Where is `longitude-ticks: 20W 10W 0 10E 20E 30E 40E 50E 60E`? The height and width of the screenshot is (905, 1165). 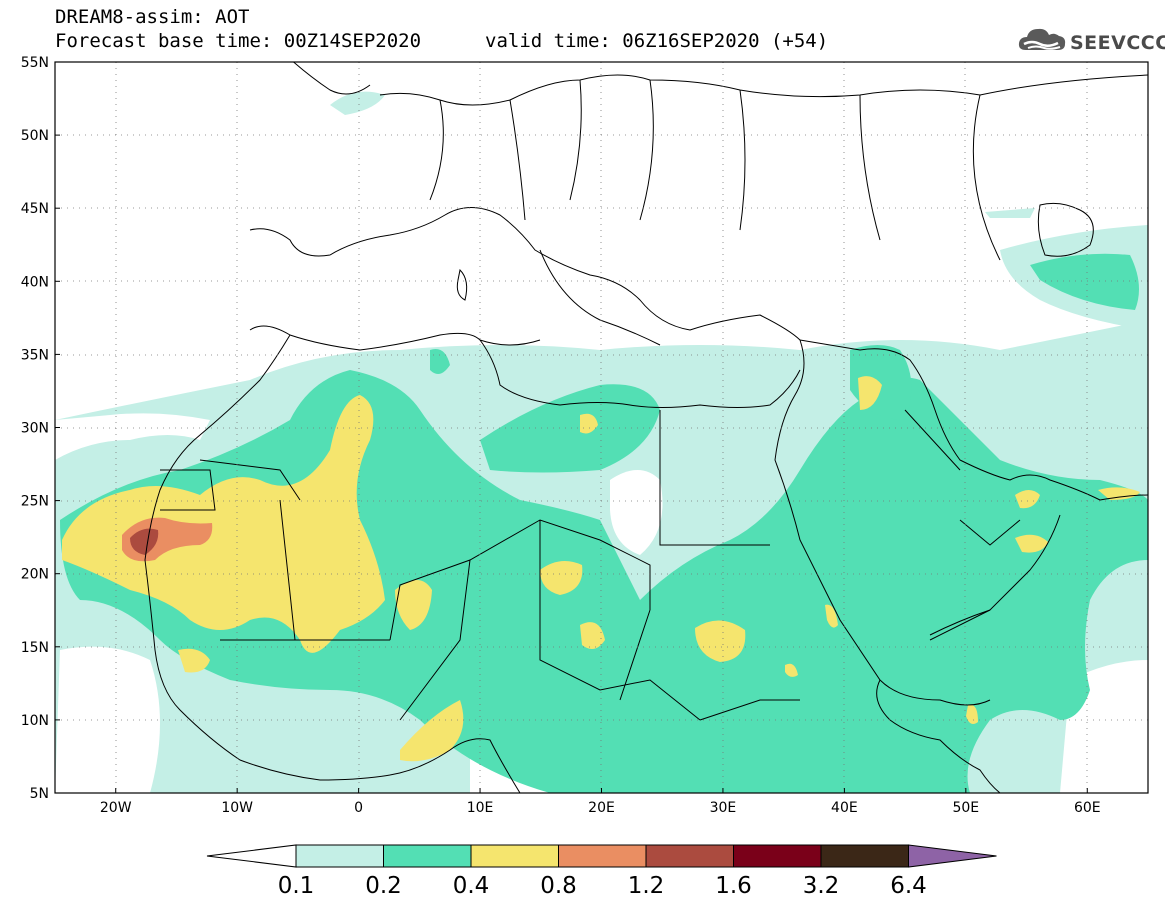
longitude-ticks: 20W 10W 0 10E 20E 30E 40E 50E 60E is located at coordinates (600, 802).